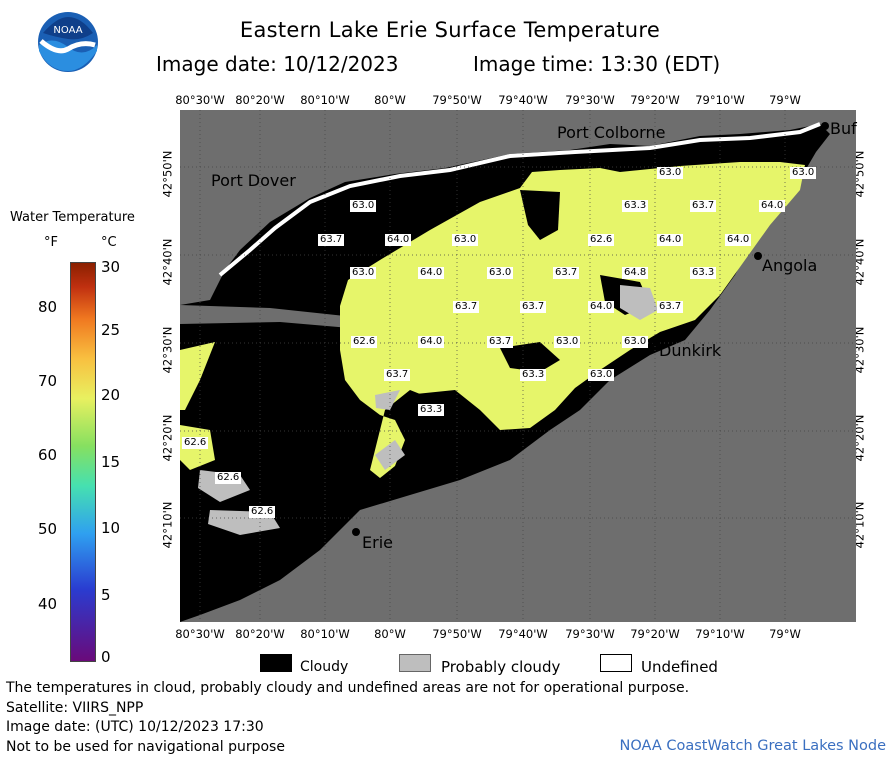  I want to click on scale-f-tick: 70, so click(48, 381).